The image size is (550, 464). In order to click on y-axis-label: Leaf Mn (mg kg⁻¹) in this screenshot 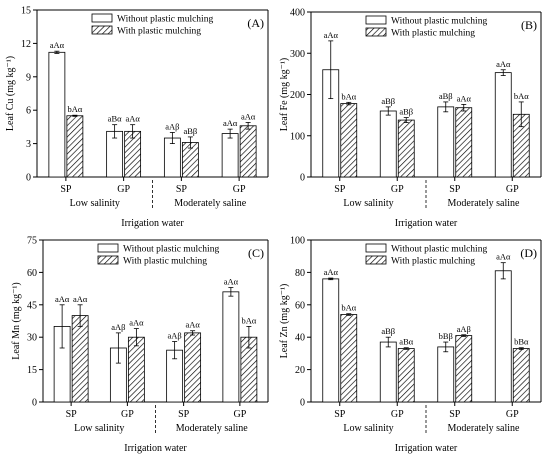, I will do `click(16, 320)`.